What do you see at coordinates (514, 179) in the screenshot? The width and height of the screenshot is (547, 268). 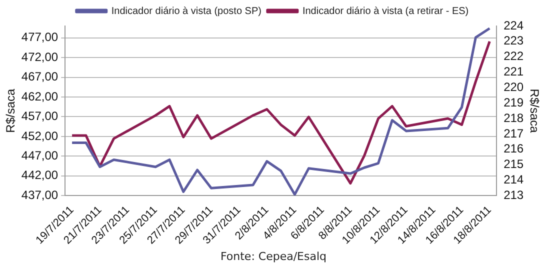 I see `y2-tick-label: 214` at bounding box center [514, 179].